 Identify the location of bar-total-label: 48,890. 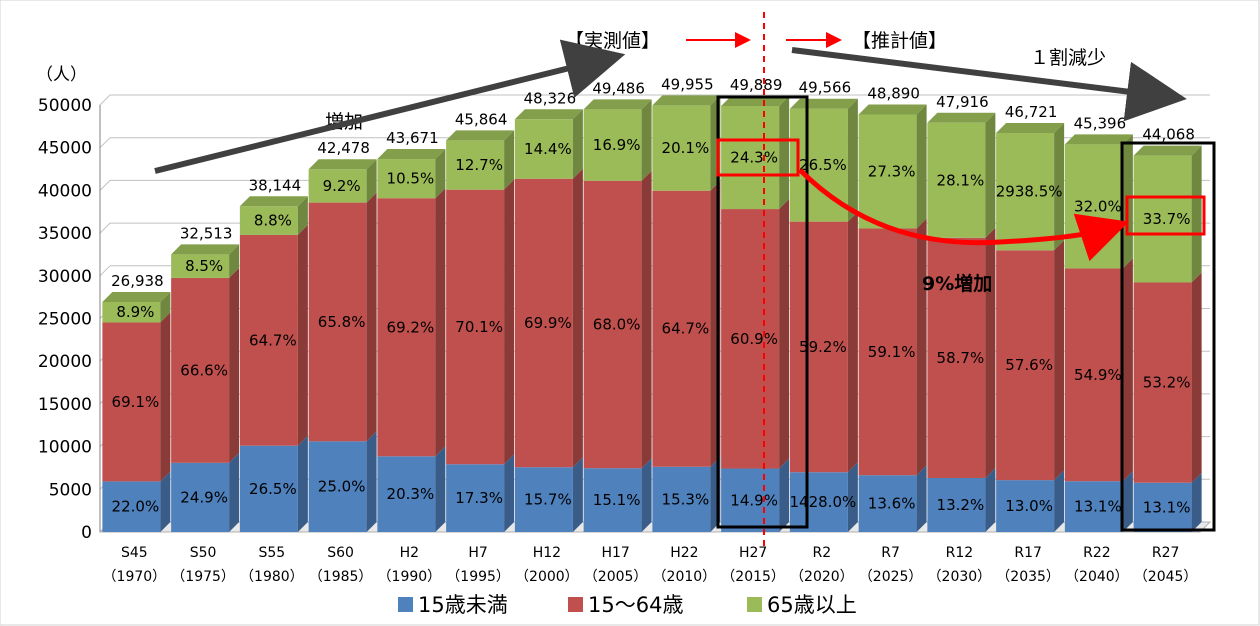
(893, 93).